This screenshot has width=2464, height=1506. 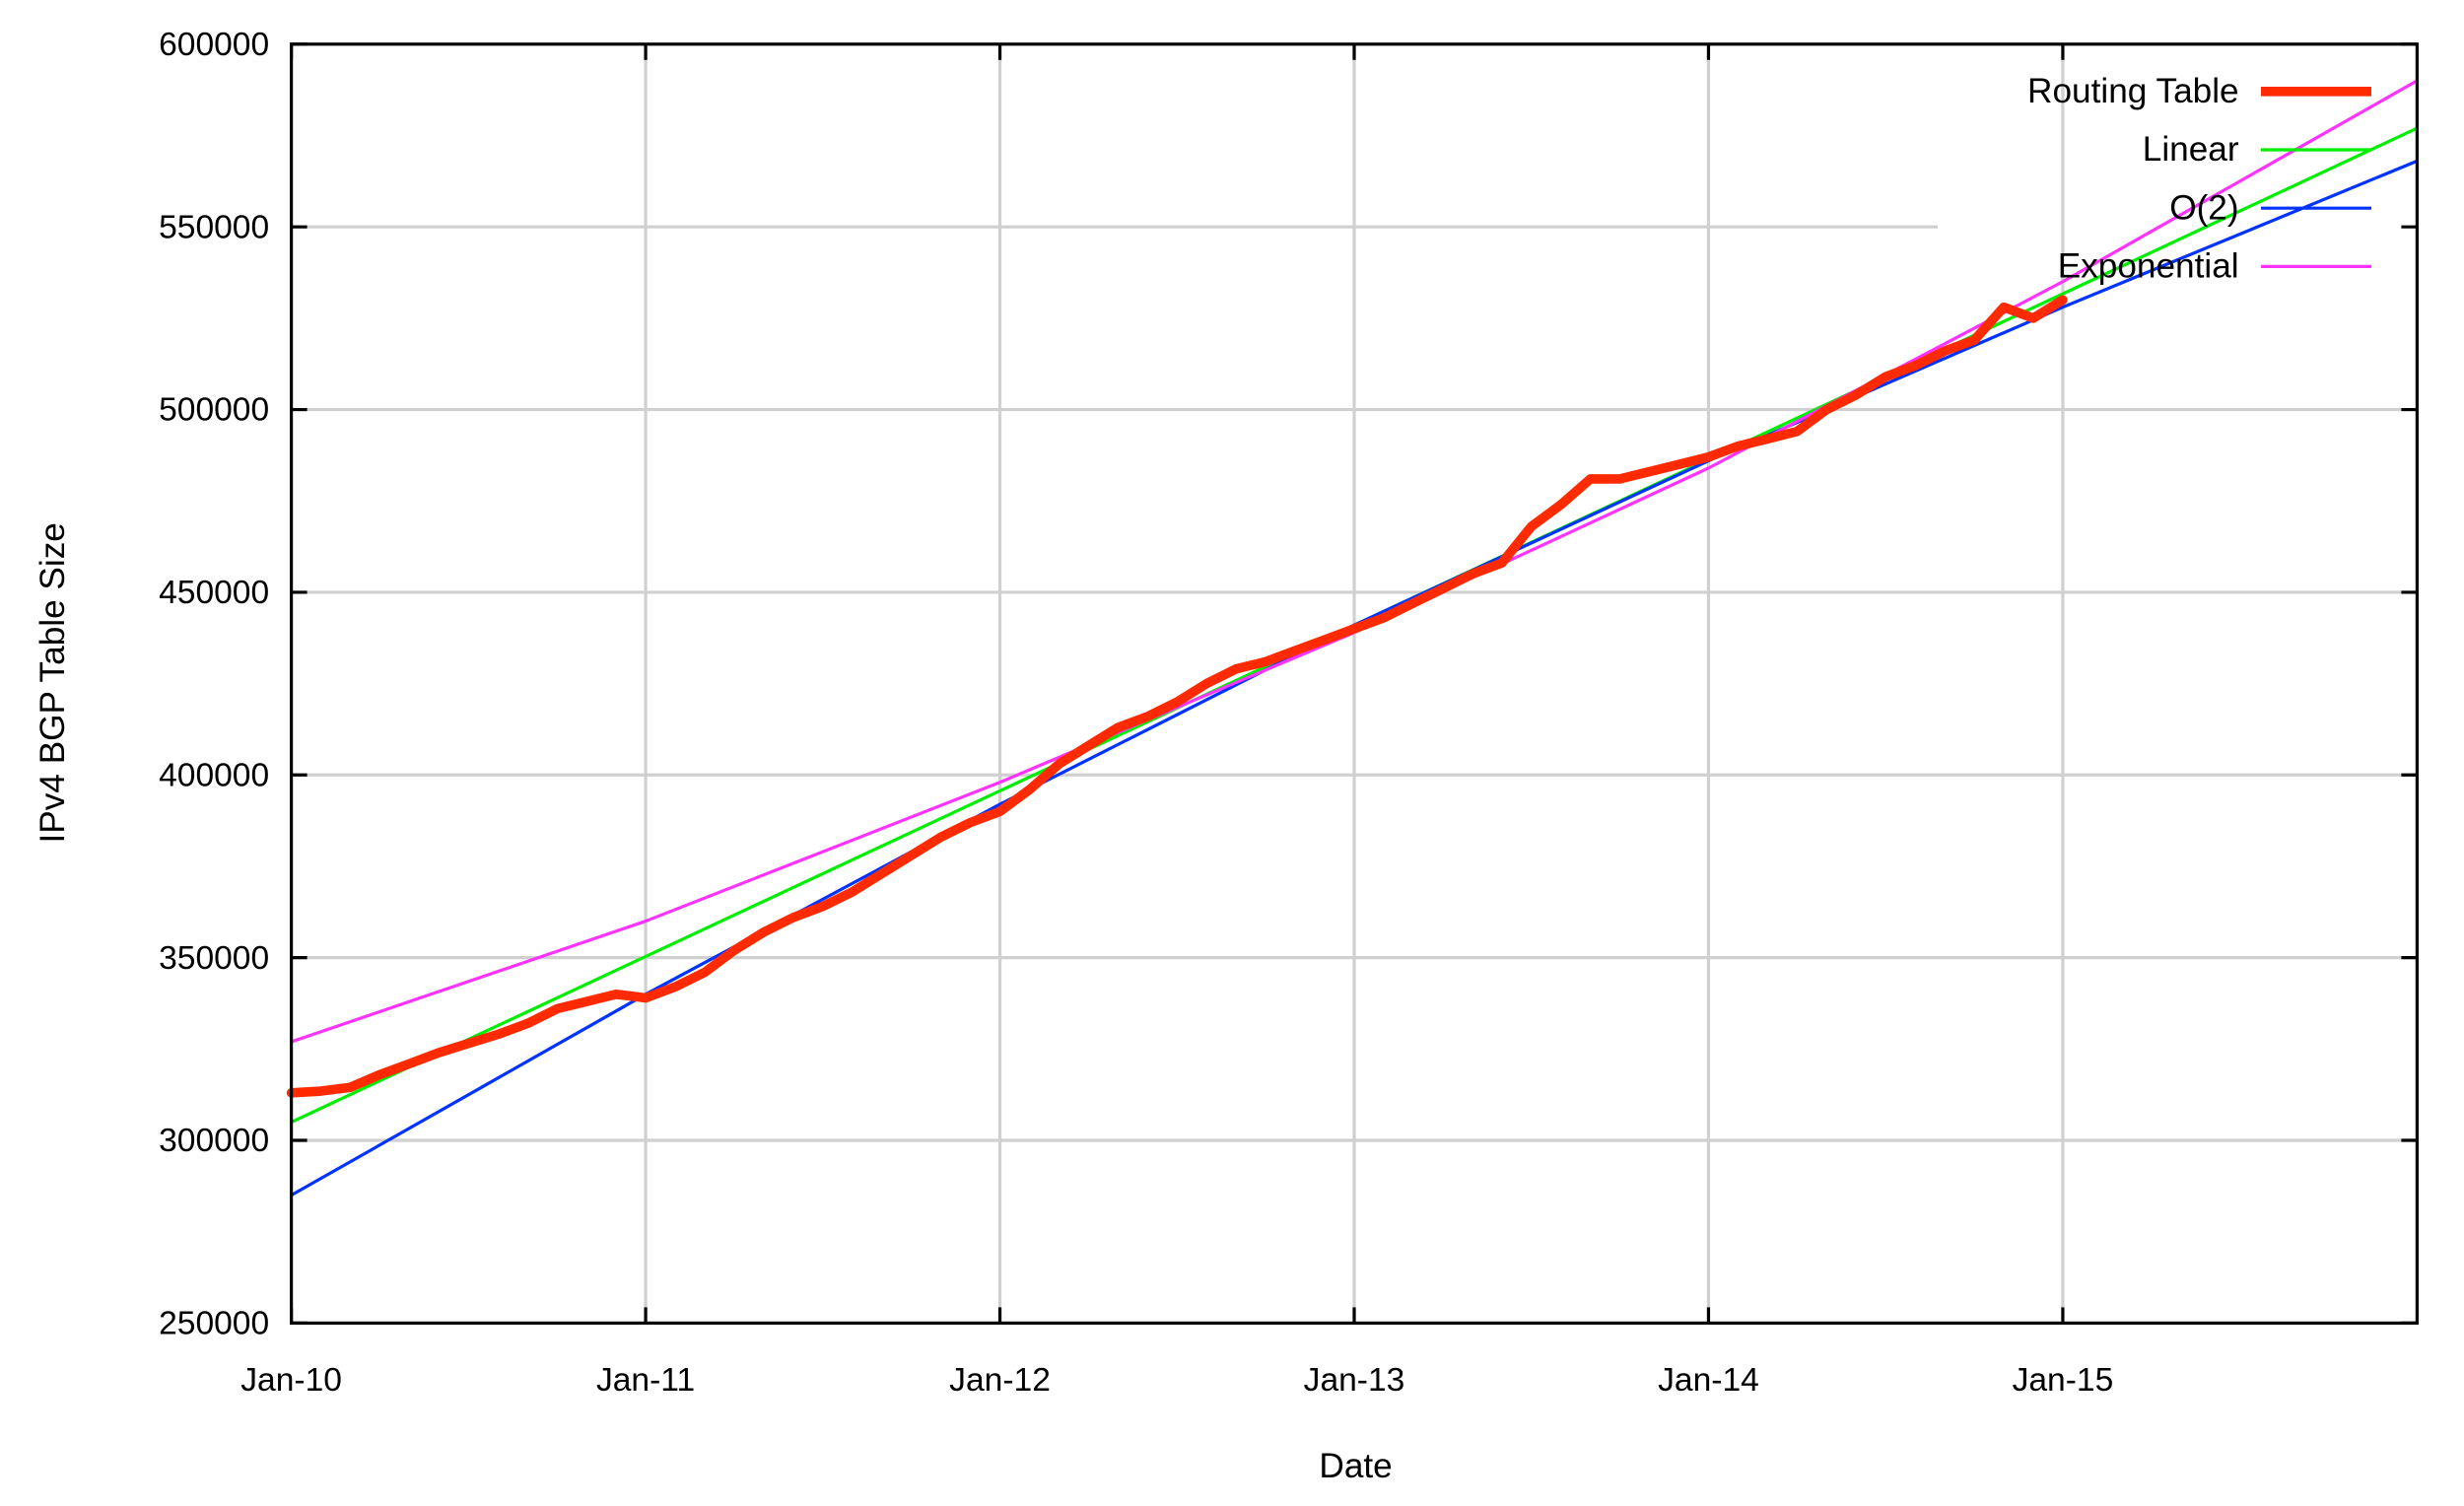 I want to click on legend-label: O(2), so click(x=2203, y=207).